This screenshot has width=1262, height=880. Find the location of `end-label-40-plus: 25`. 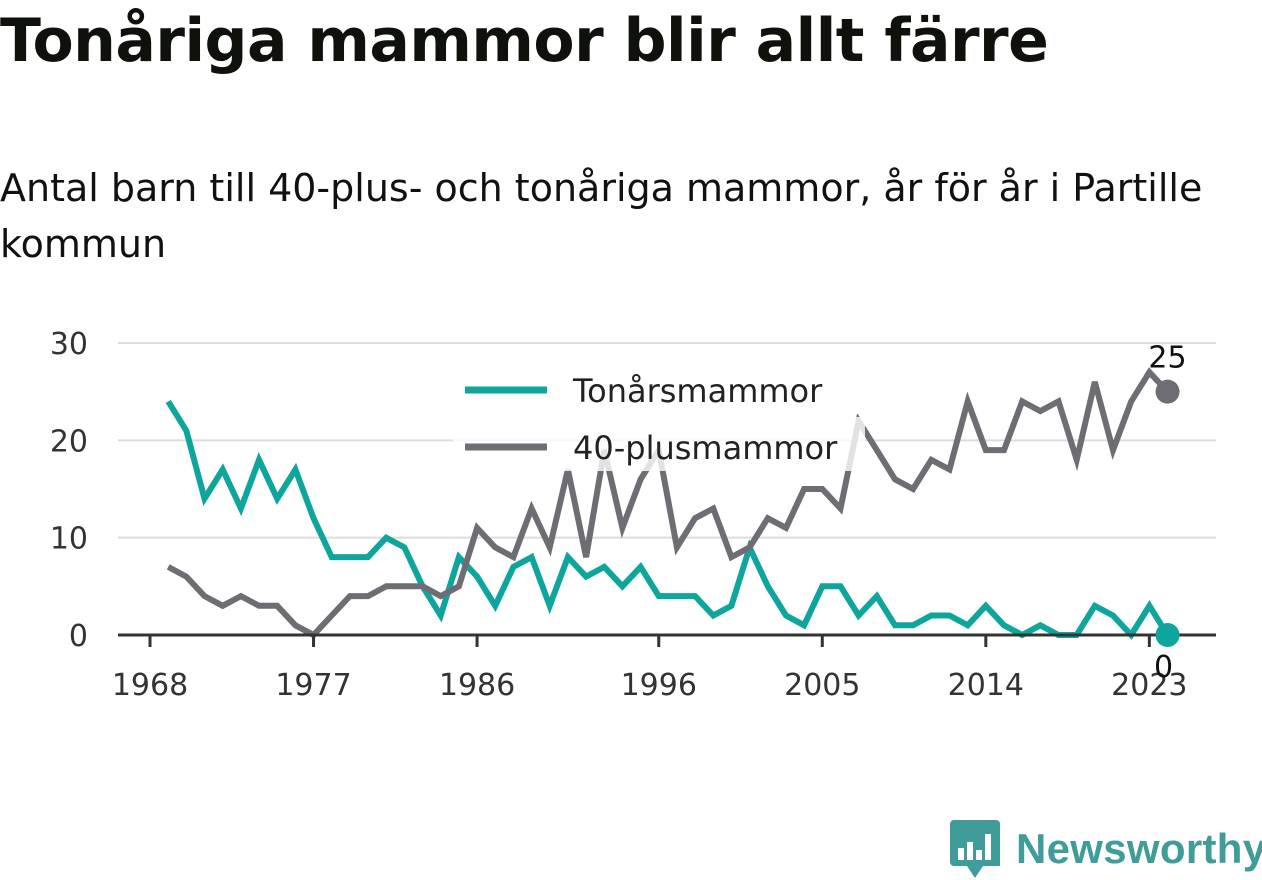

end-label-40-plus: 25 is located at coordinates (1167, 358).